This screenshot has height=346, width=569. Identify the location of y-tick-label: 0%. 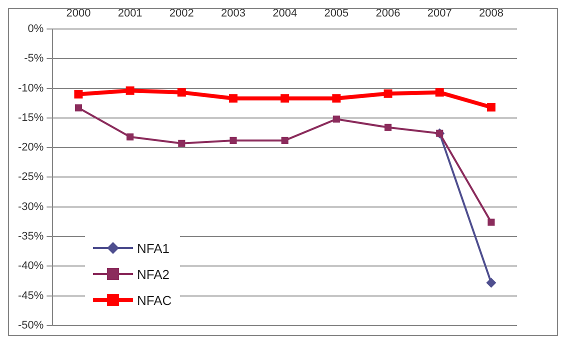
(36, 29).